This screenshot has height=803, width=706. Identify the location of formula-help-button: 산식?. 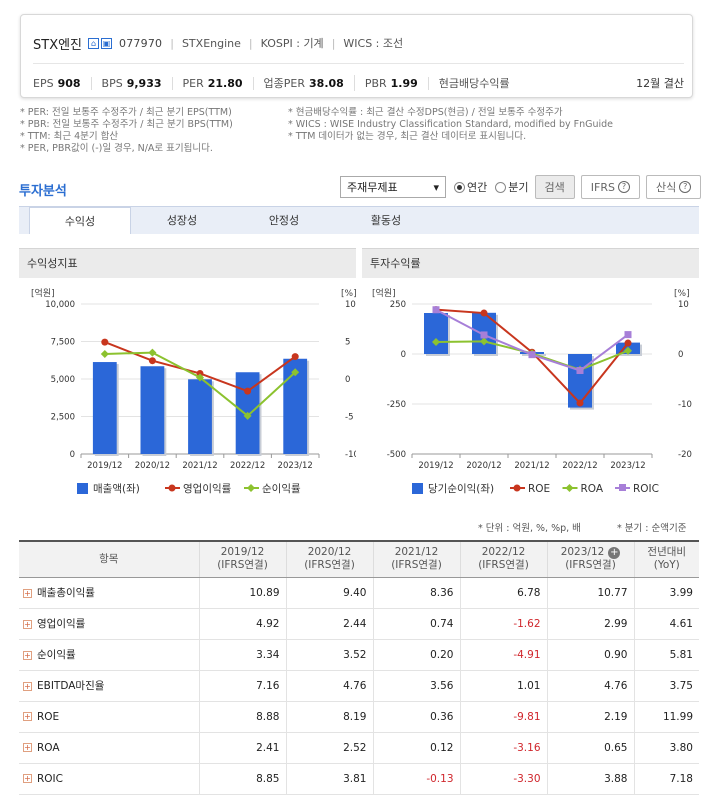
(673, 187).